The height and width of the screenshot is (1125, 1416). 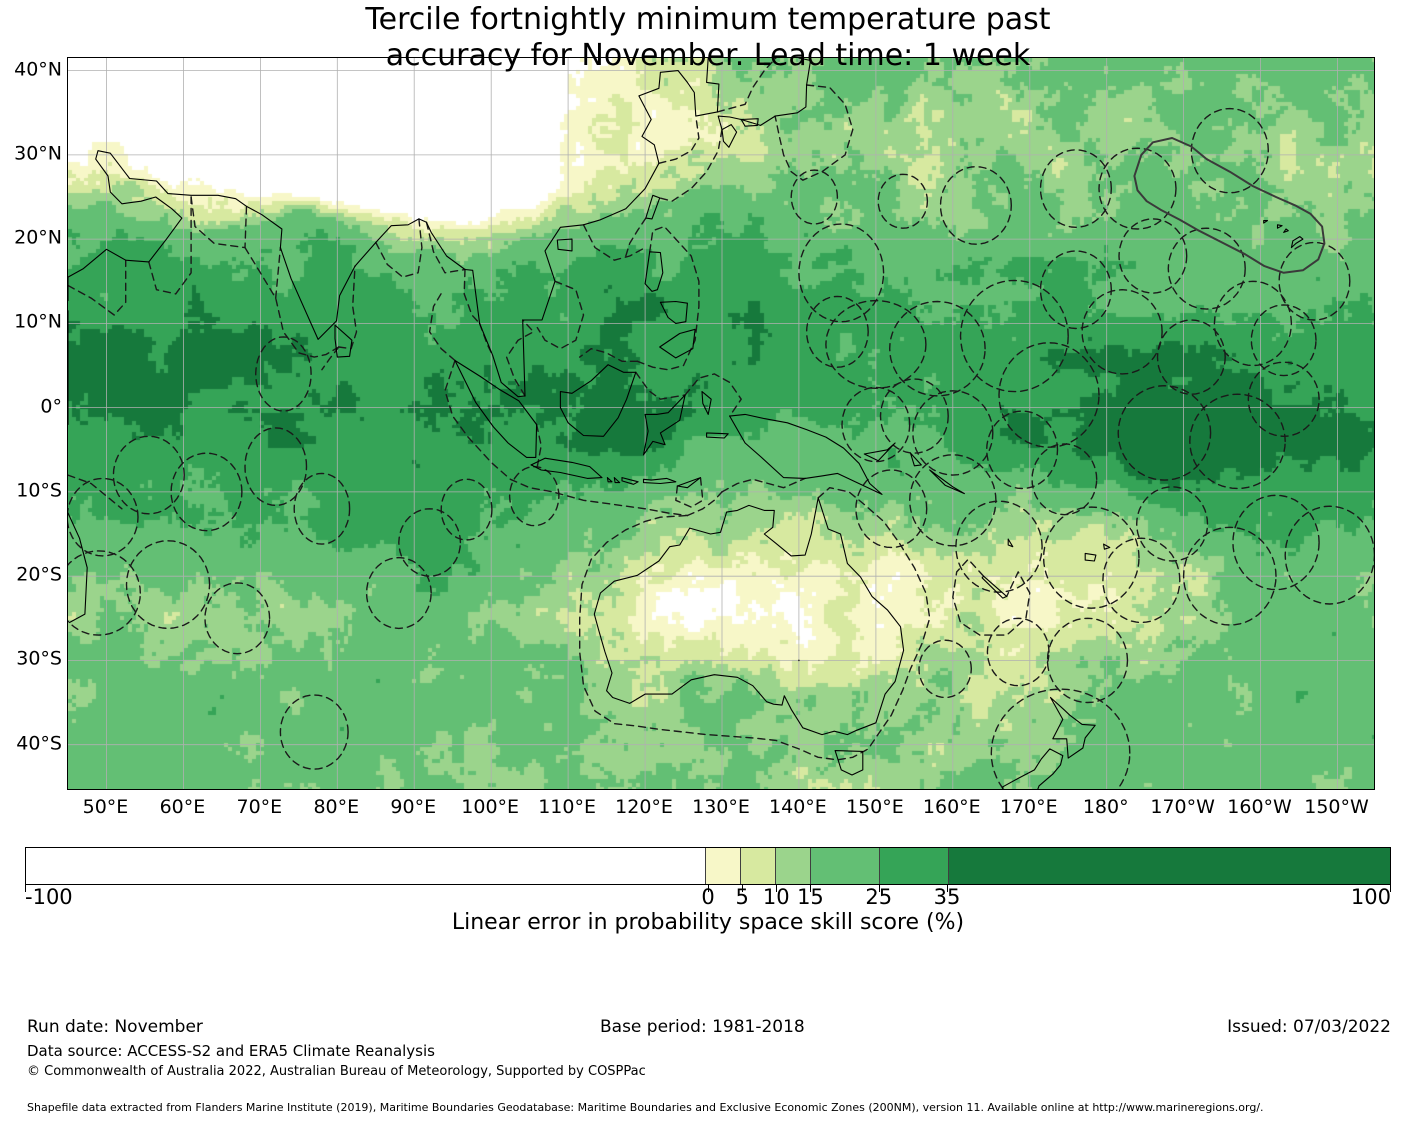 What do you see at coordinates (1336, 807) in the screenshot?
I see `lon-tick-label: 150°W` at bounding box center [1336, 807].